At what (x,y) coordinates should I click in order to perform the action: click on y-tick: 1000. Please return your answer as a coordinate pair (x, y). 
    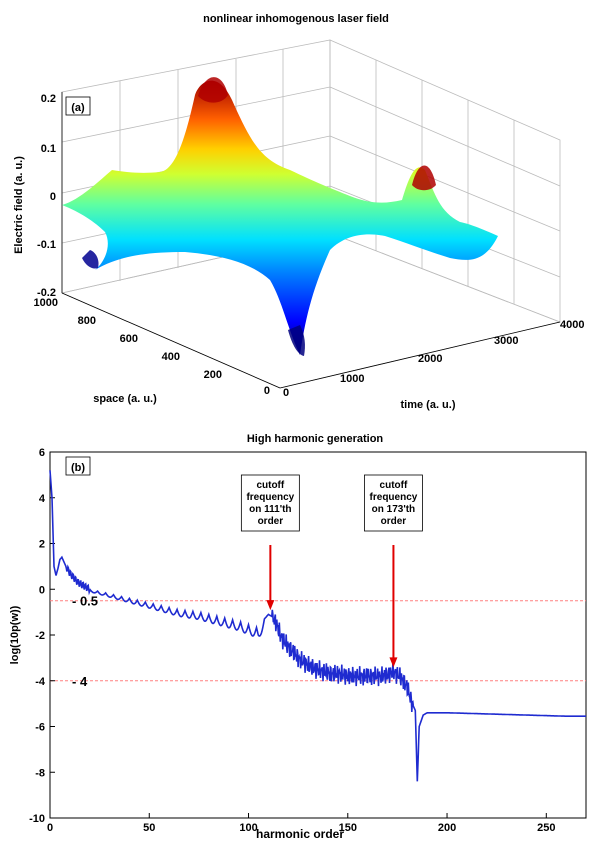
    Looking at the image, I should click on (46, 303).